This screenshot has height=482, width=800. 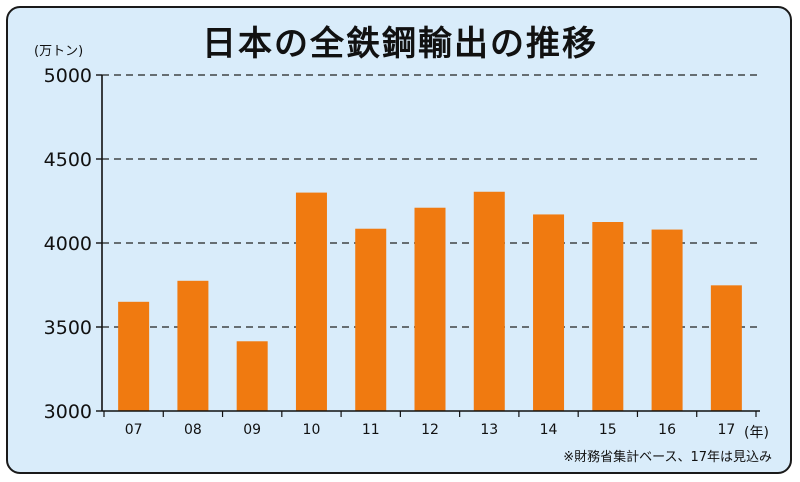 I want to click on source-note: ※財務省集計ベース、17年は見込み, so click(x=667, y=457).